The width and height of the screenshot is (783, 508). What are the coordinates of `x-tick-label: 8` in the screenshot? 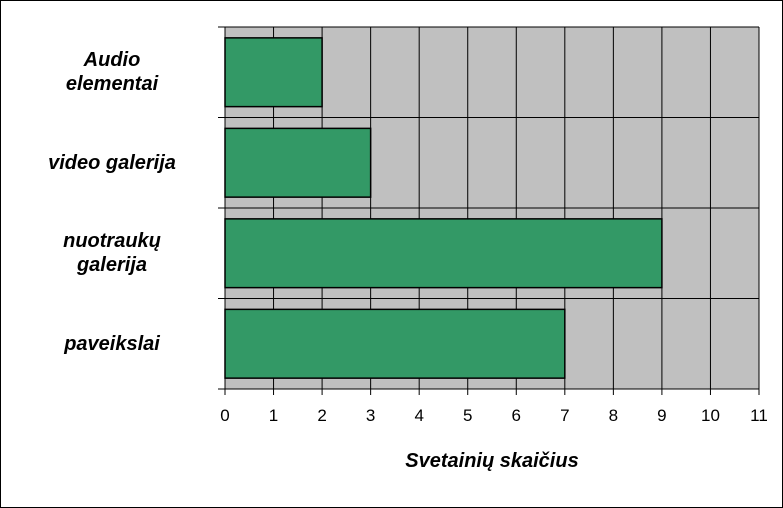 It's located at (613, 415).